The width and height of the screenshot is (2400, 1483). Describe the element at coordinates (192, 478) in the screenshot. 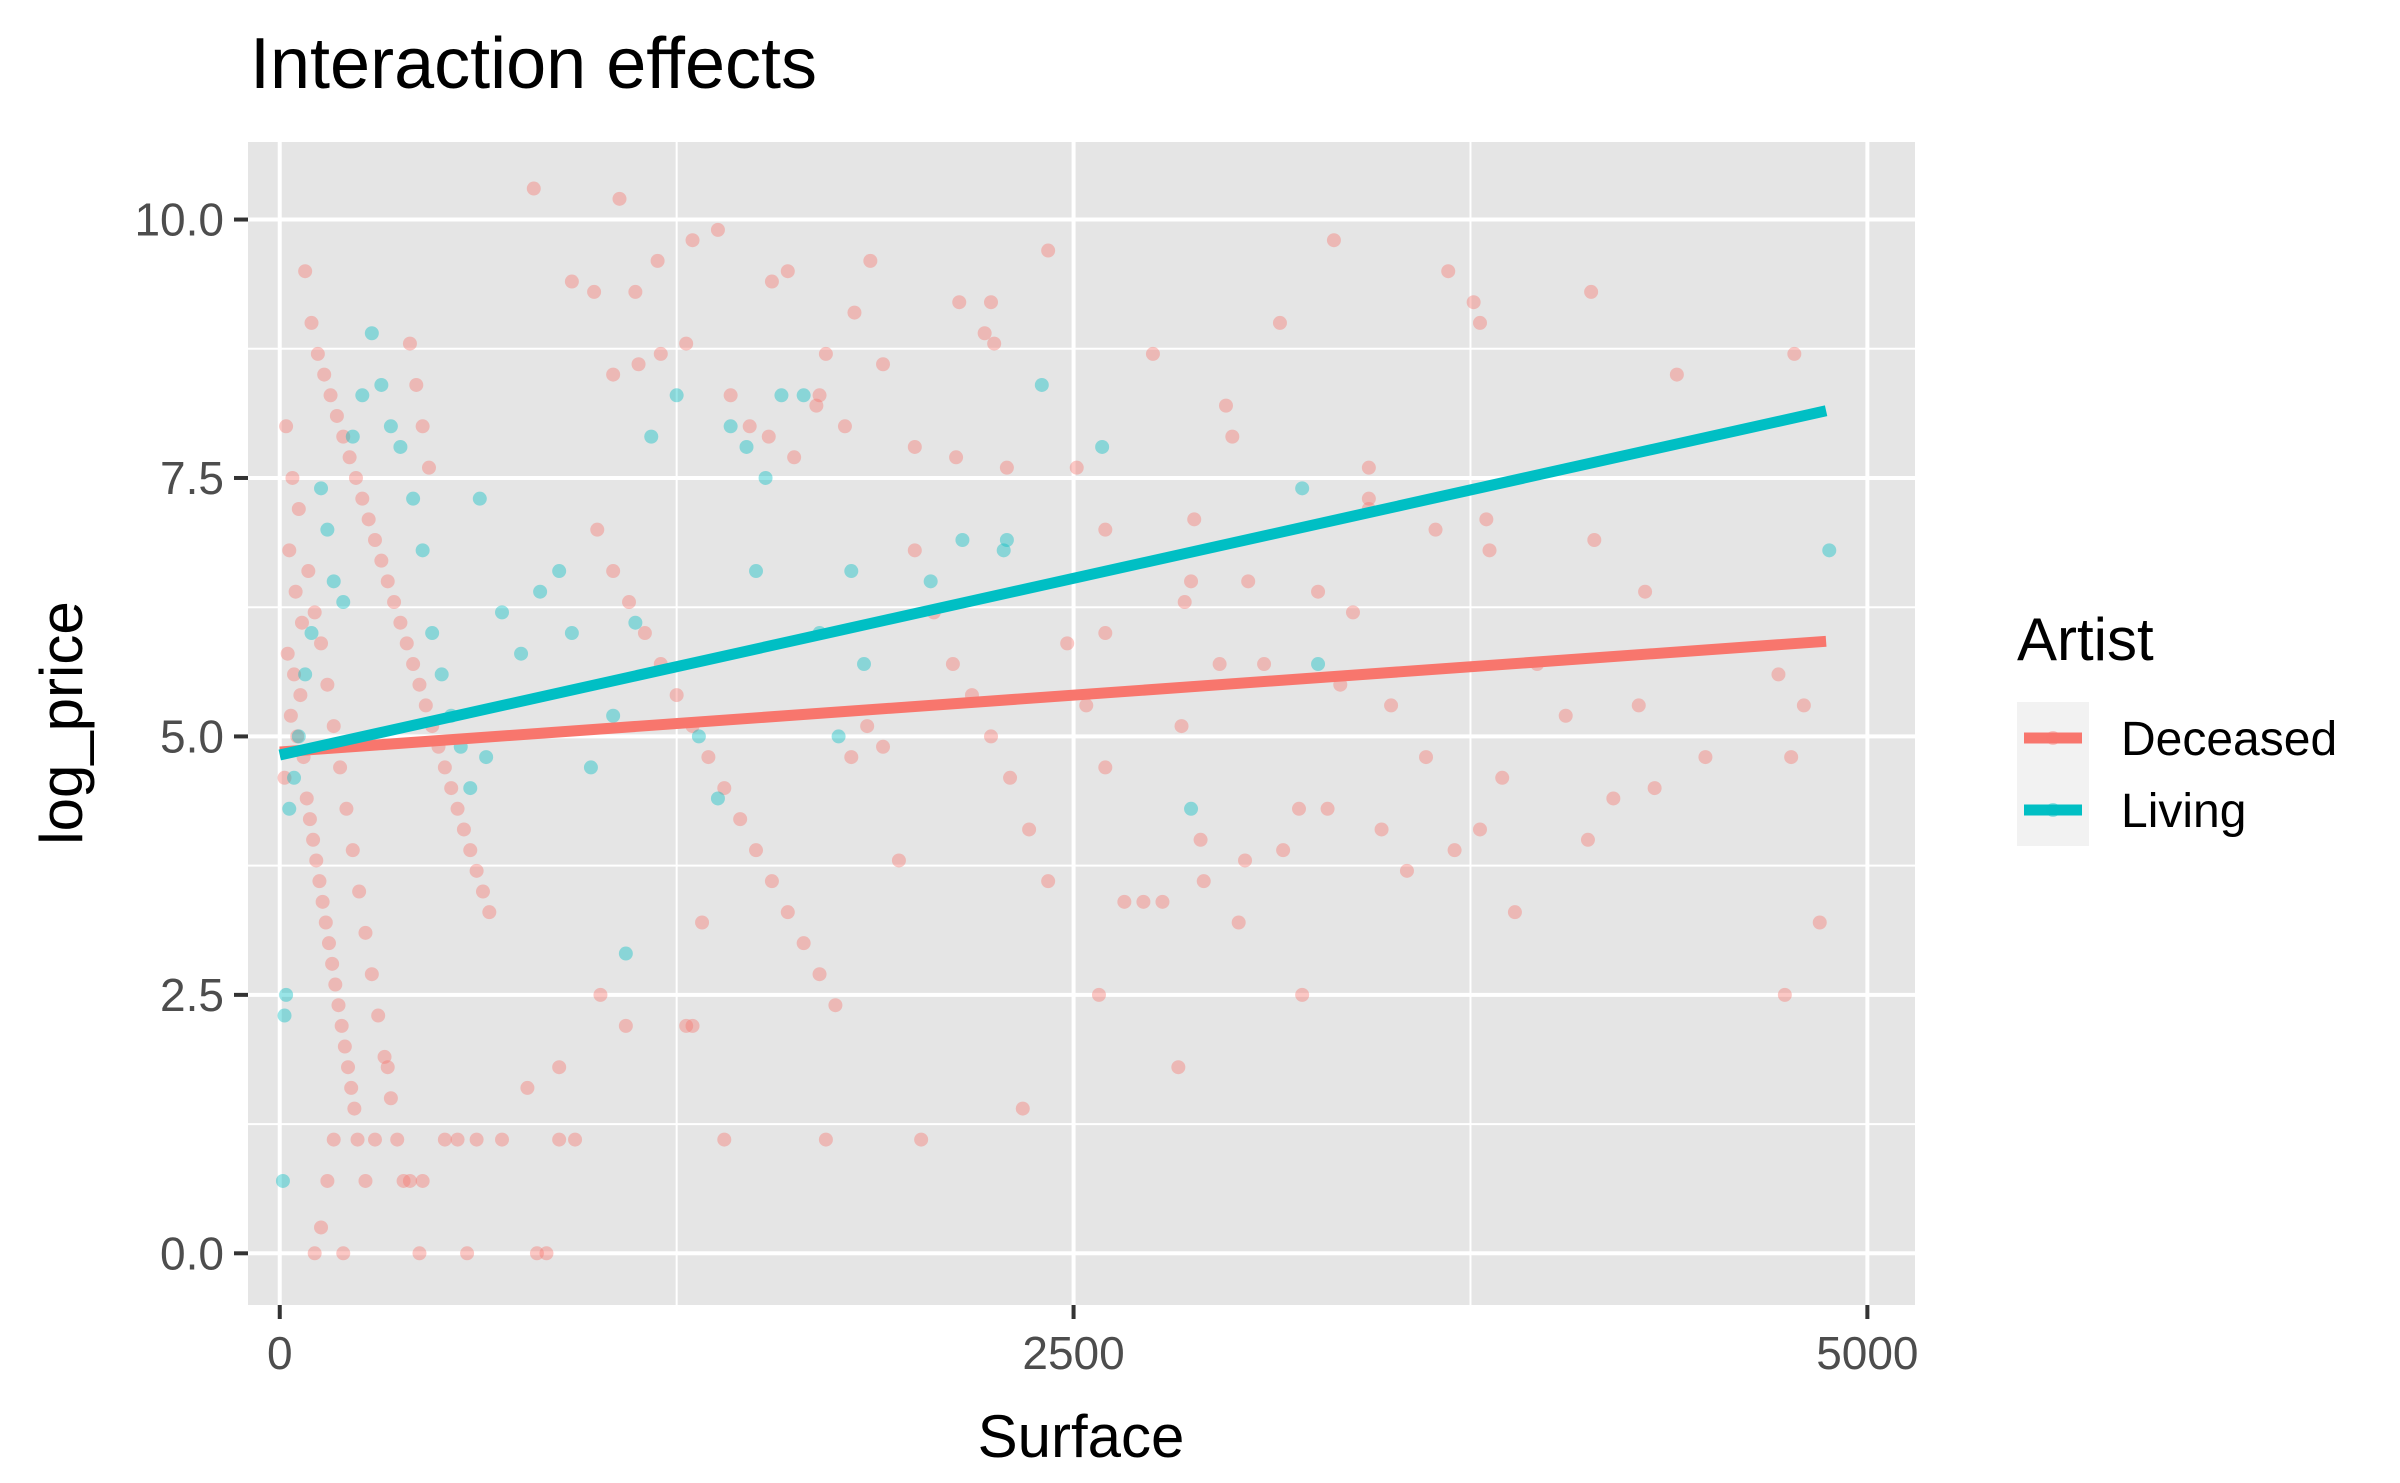

I see `y-tick-label: 7.5` at that location.